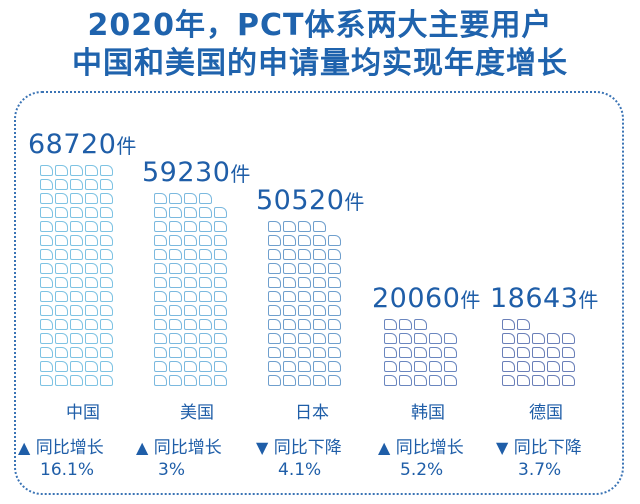 The image size is (640, 504). I want to click on bar-china: 68720件, so click(82, 258).